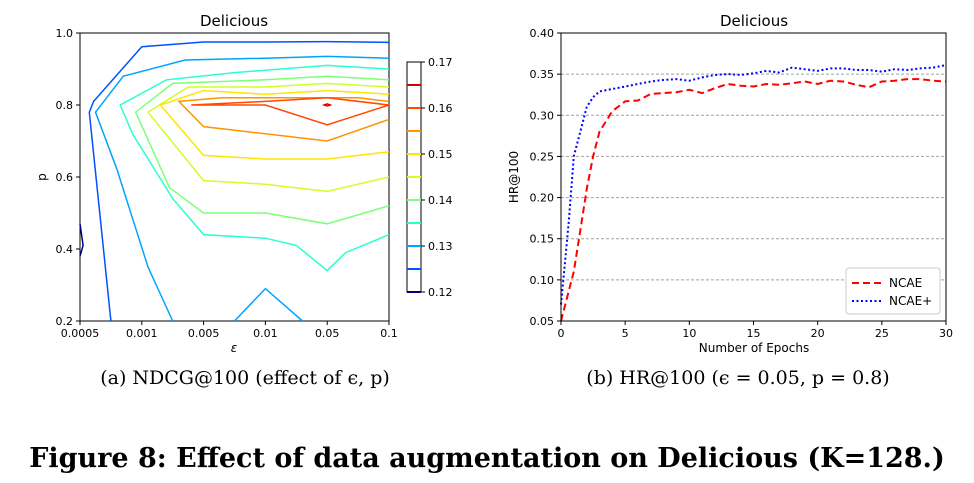 The height and width of the screenshot is (483, 974). What do you see at coordinates (542, 156) in the screenshot?
I see `right-y-tick-label: 0.25` at bounding box center [542, 156].